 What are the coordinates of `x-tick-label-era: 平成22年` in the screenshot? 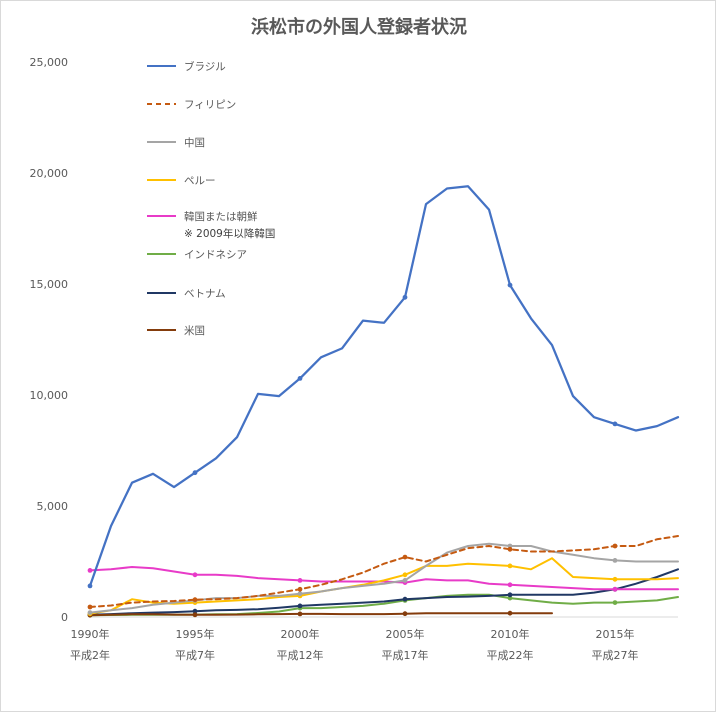 It's located at (510, 655).